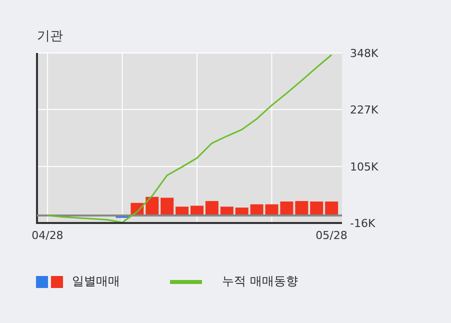 This screenshot has height=323, width=451. Describe the element at coordinates (332, 235) in the screenshot. I see `x-tick-label: 05/28` at that location.